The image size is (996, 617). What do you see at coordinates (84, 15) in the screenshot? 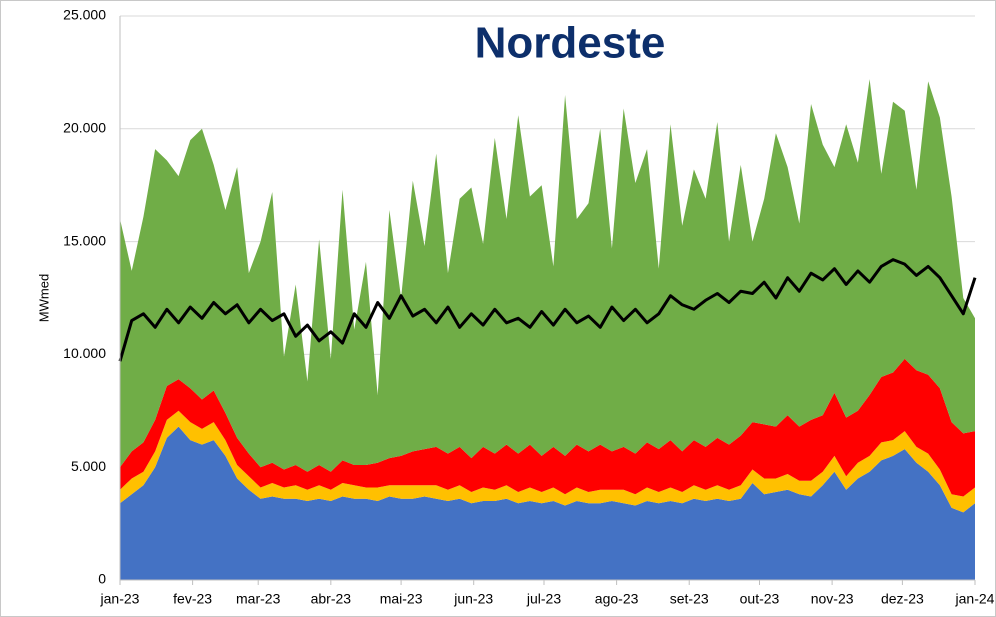
I see `y-tick-label: 25.000` at bounding box center [84, 15].